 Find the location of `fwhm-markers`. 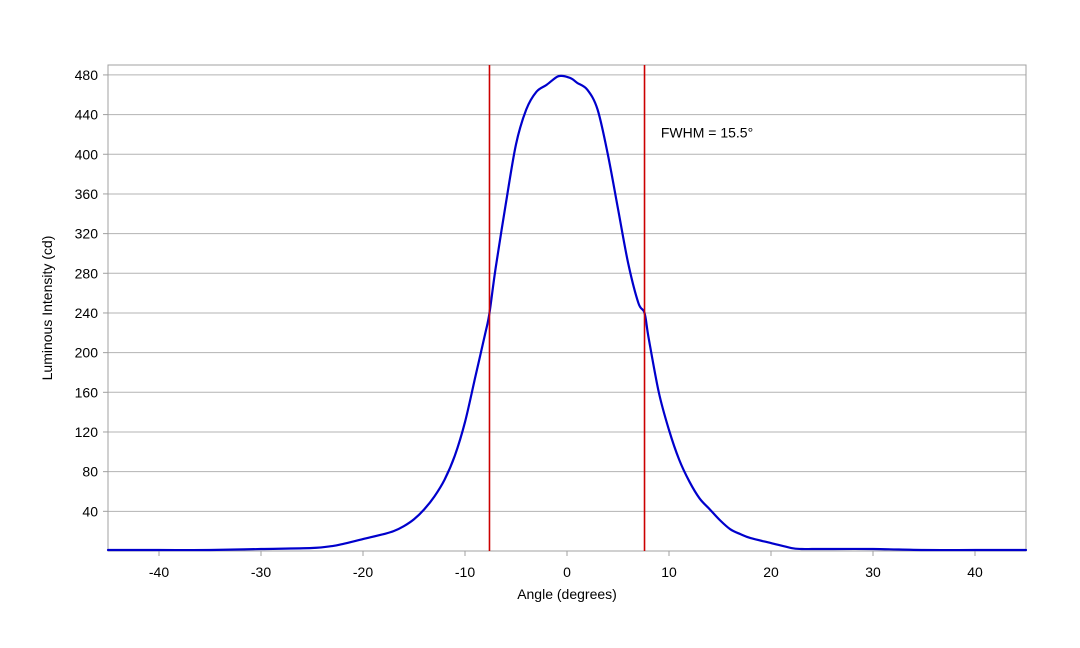

fwhm-markers is located at coordinates (567, 308).